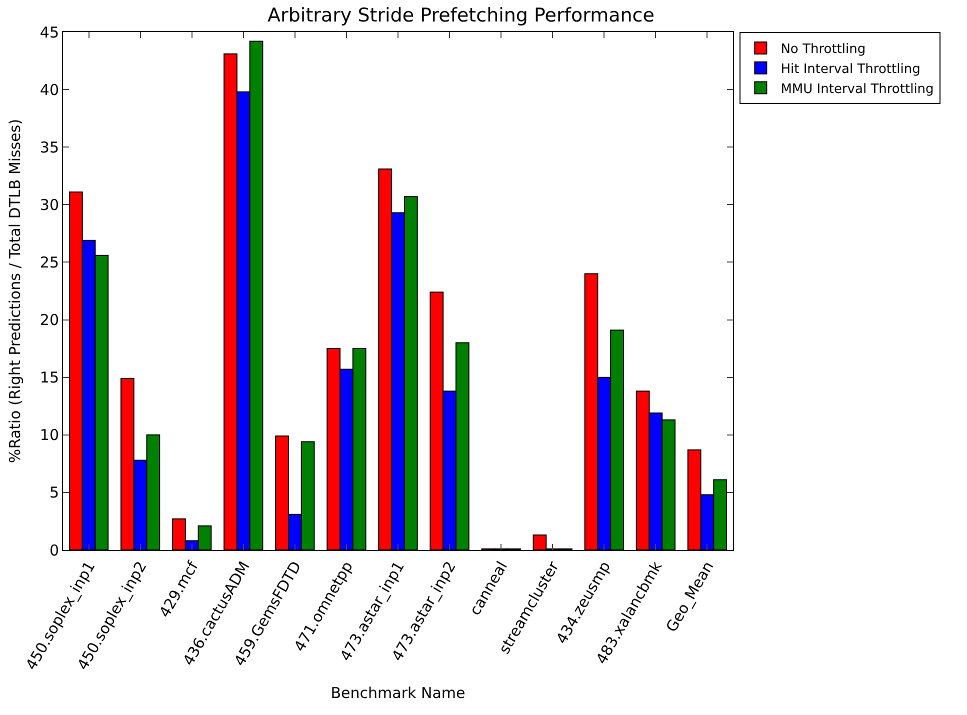 The width and height of the screenshot is (967, 715). Describe the element at coordinates (49, 320) in the screenshot. I see `y-tick-label: 20` at that location.